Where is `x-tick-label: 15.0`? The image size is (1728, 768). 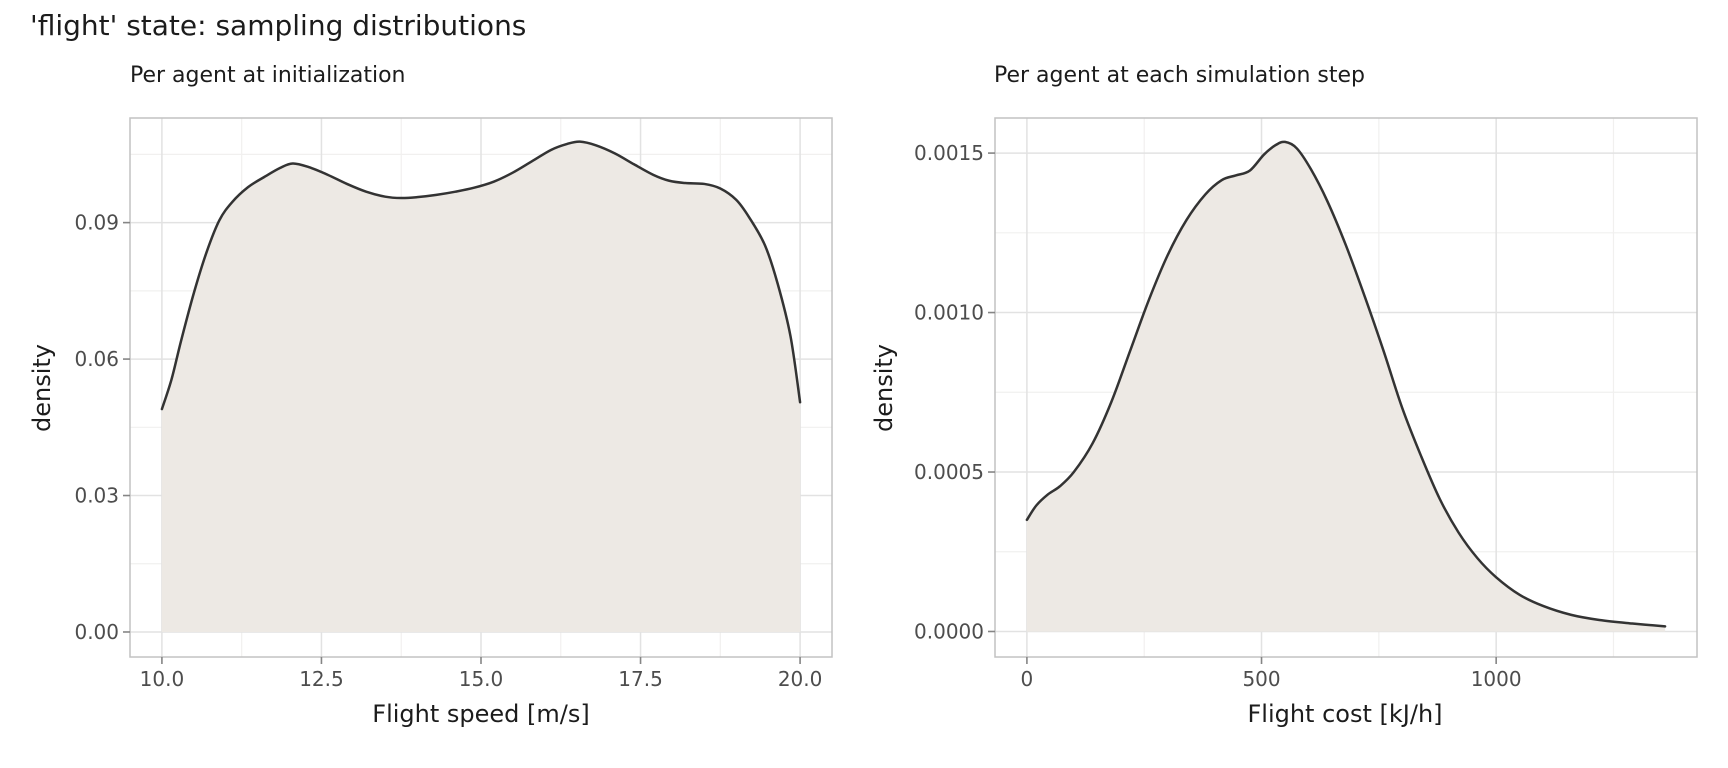
x-tick-label: 15.0 is located at coordinates (481, 679).